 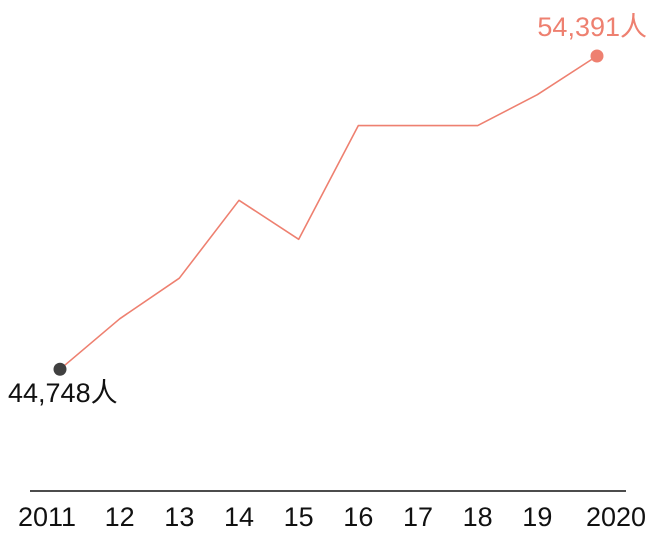 I want to click on x-tick-label: 13, so click(x=179, y=517).